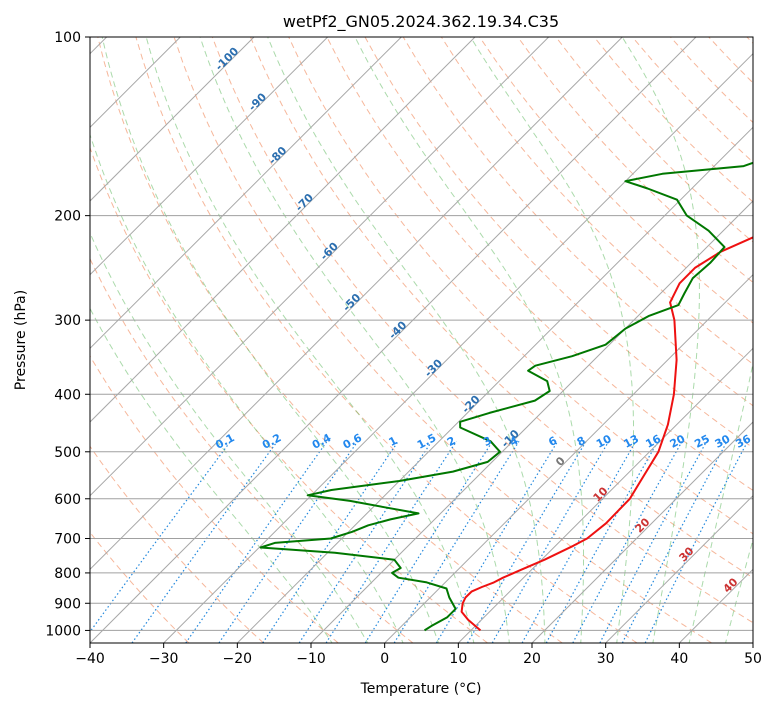  What do you see at coordinates (67, 38) in the screenshot?
I see `y-tick-label: 100` at bounding box center [67, 38].